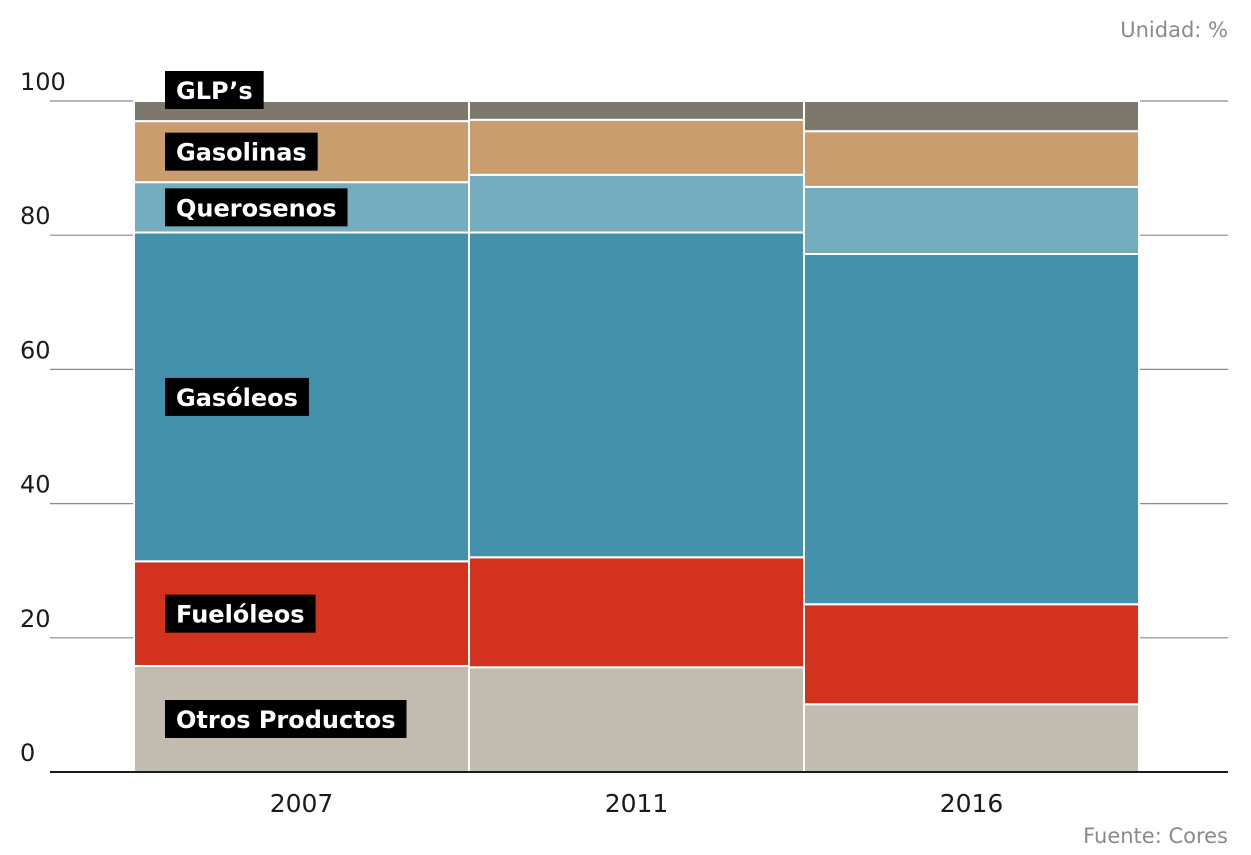 This screenshot has height=855, width=1251. Describe the element at coordinates (35, 216) in the screenshot. I see `y-tick-label: 80` at that location.